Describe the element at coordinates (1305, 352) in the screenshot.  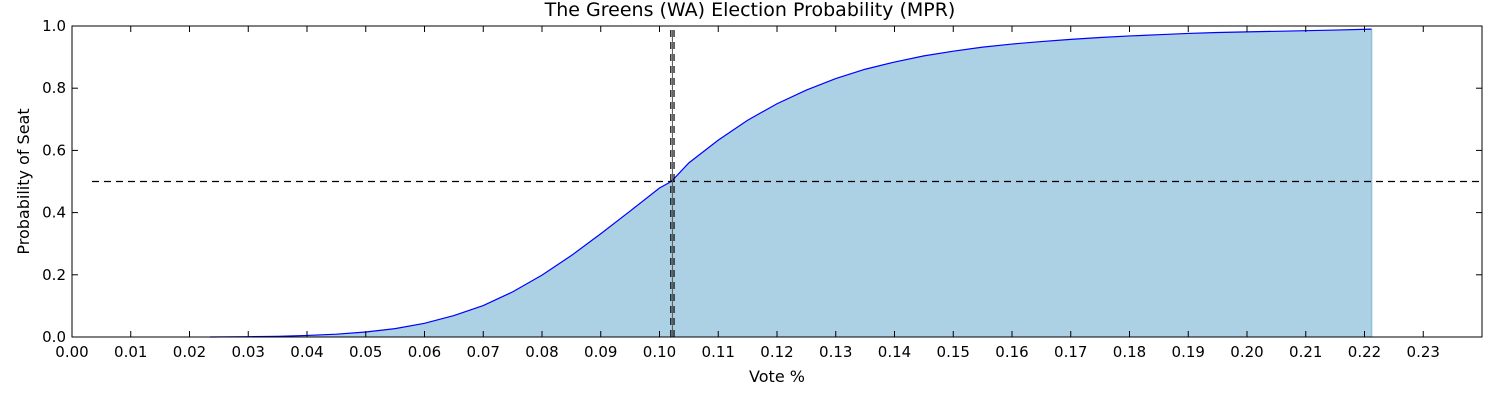
I see `x-tick-label: 0.21` at that location.